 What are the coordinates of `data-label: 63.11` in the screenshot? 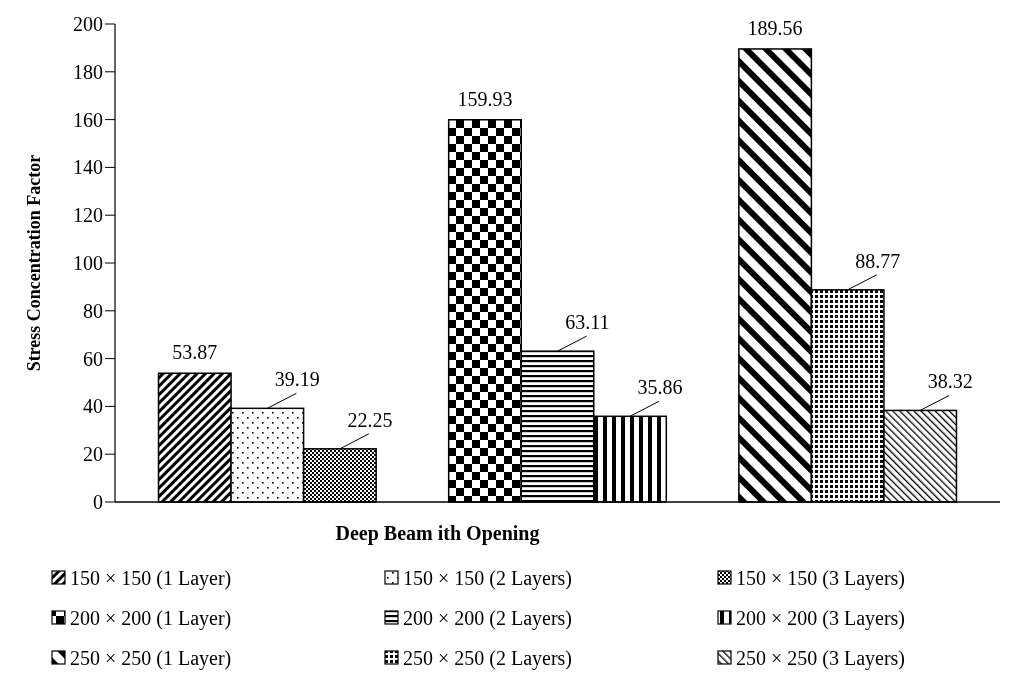 It's located at (587, 322).